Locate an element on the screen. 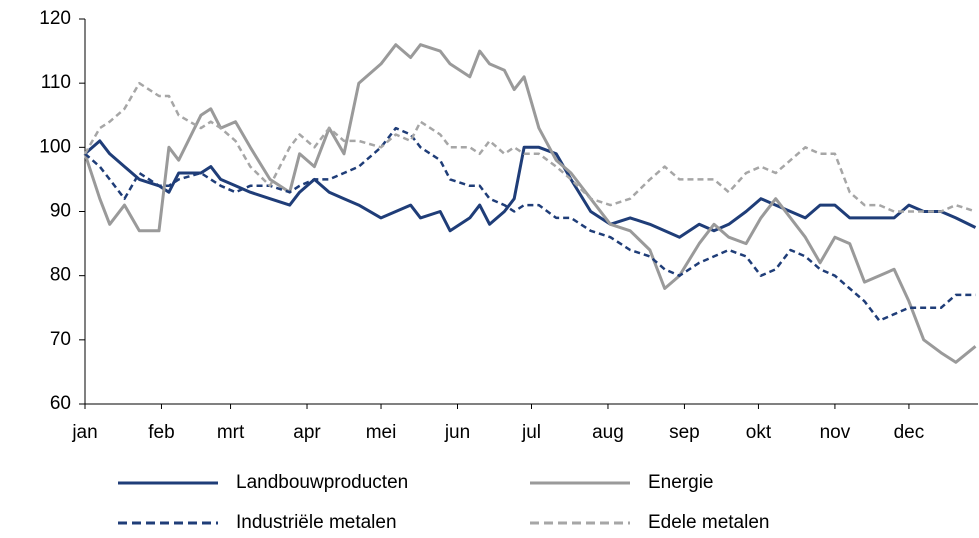 This screenshot has width=979, height=538. legend-label: Energie is located at coordinates (681, 482).